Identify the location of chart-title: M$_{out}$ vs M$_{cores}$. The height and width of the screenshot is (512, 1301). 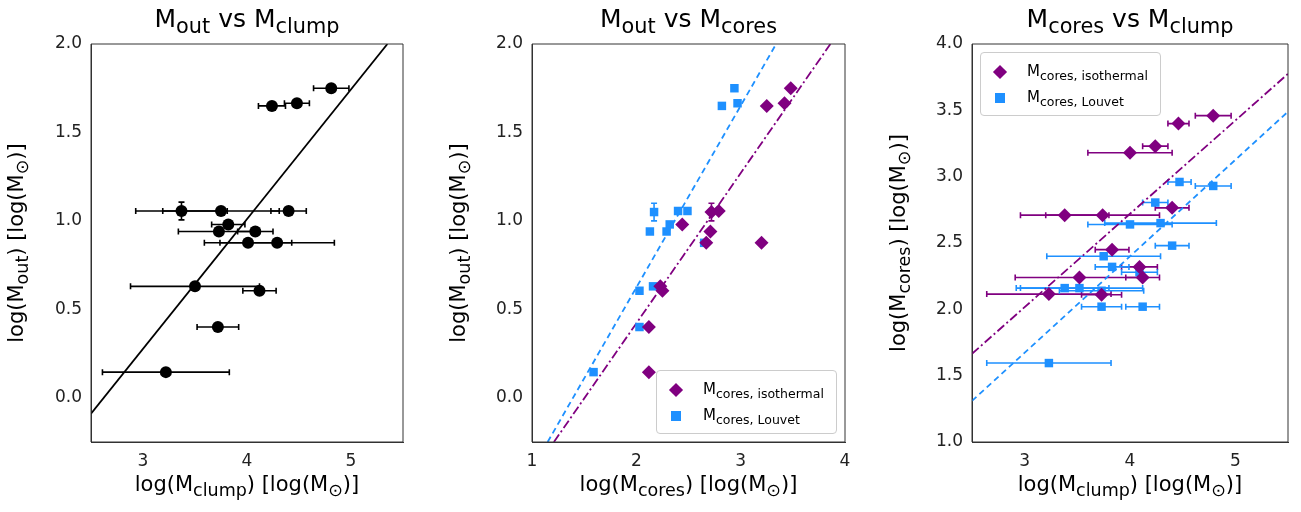
(688, 21).